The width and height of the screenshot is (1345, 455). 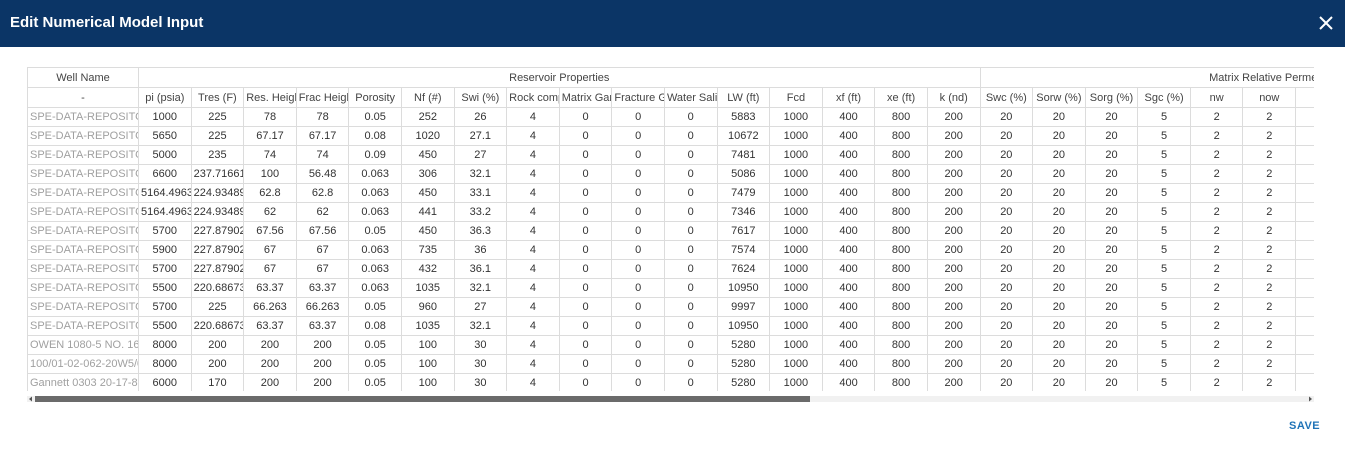 What do you see at coordinates (480, 193) in the screenshot?
I see `table-cell: 33.1` at bounding box center [480, 193].